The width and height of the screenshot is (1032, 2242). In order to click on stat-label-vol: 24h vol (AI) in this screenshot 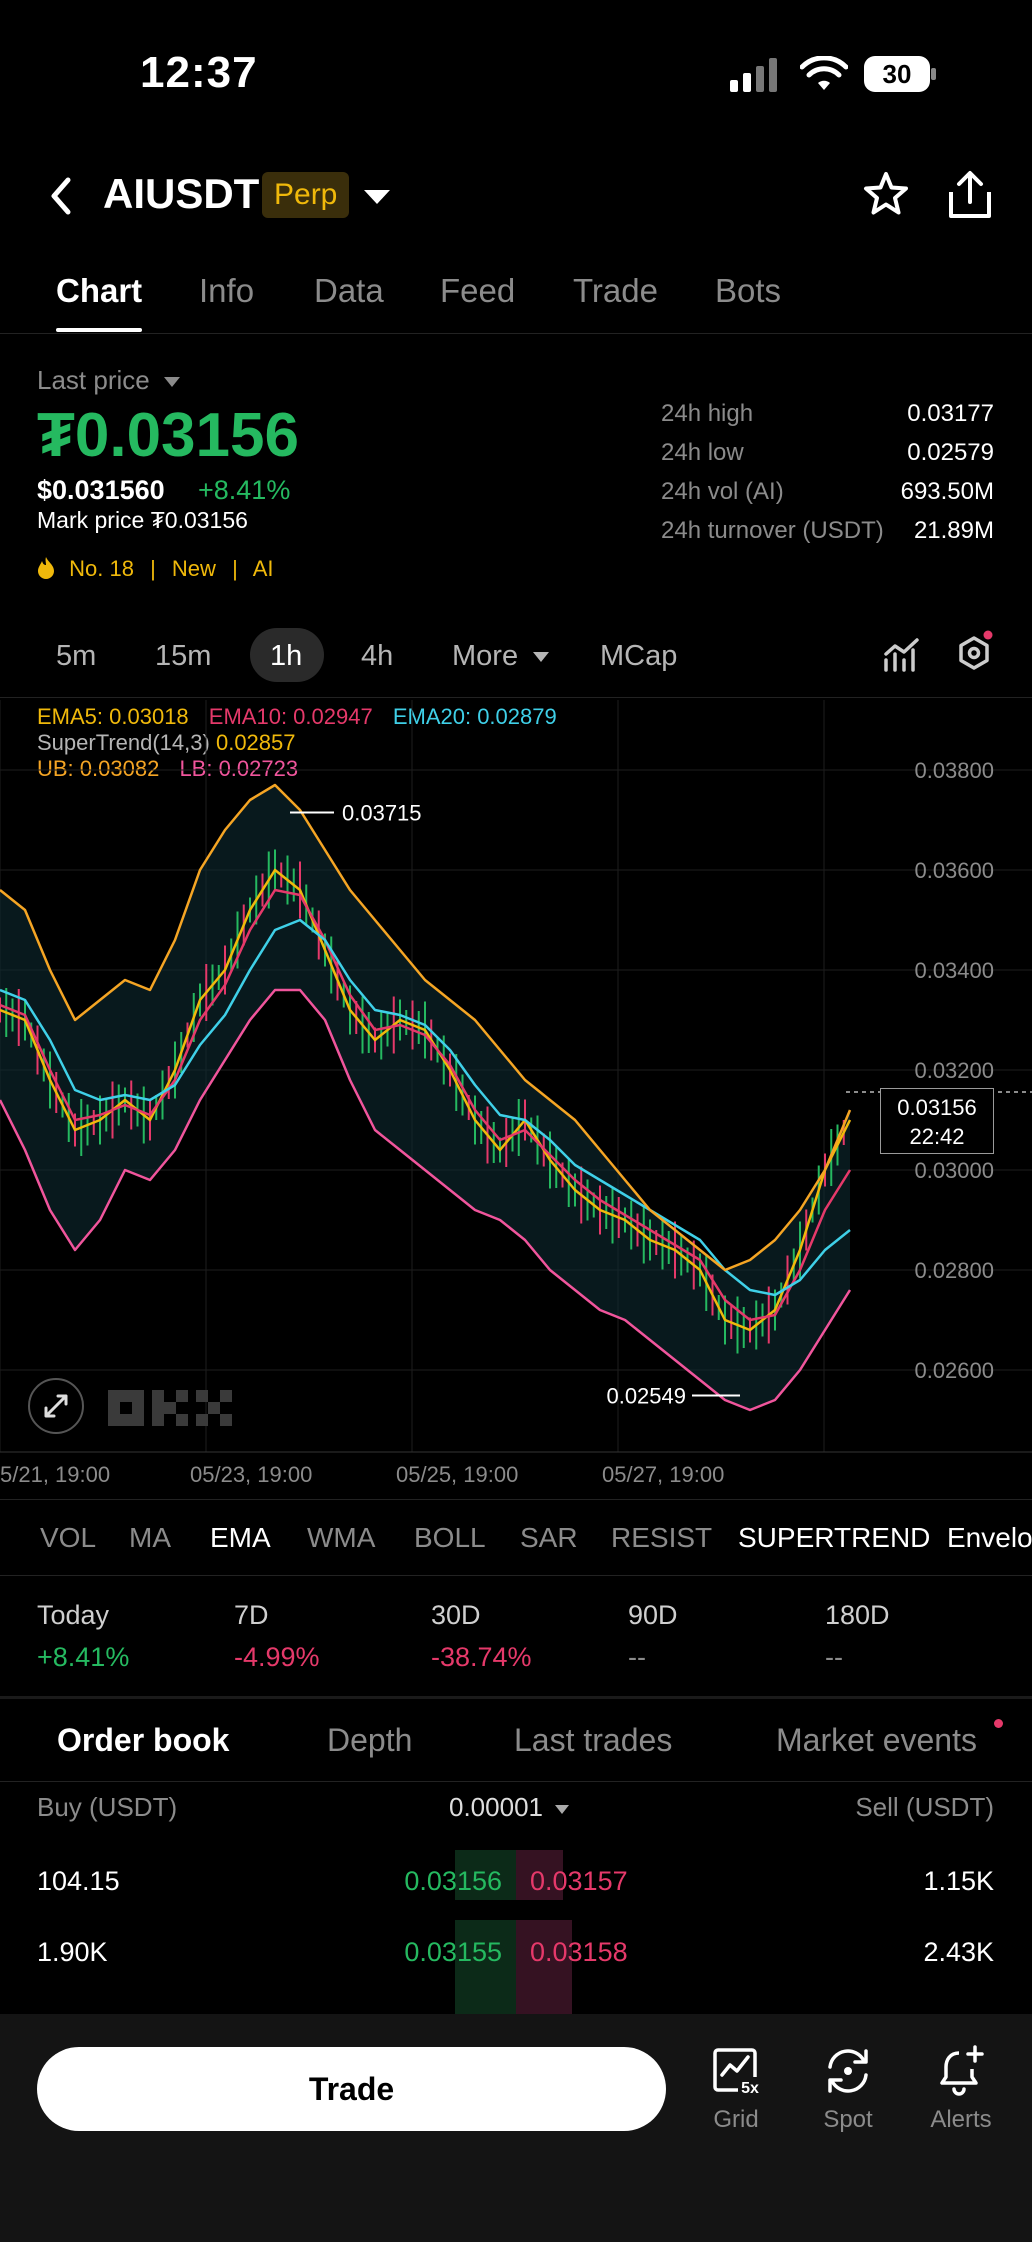, I will do `click(722, 491)`.